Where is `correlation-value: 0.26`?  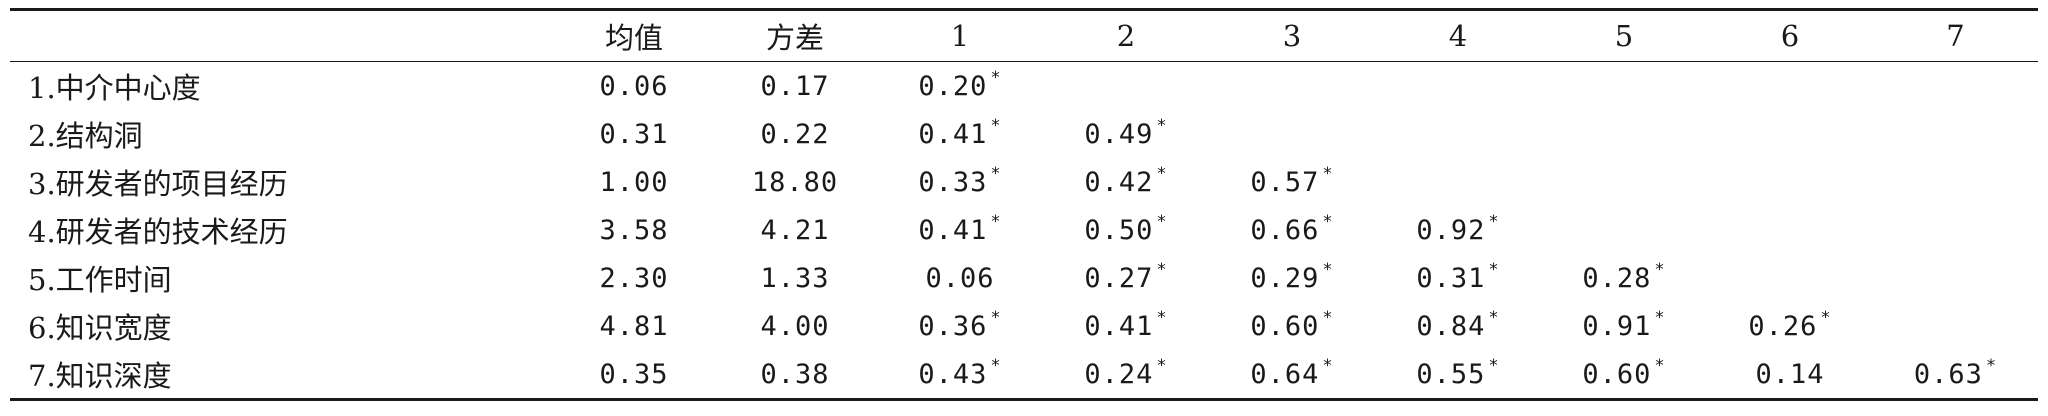
correlation-value: 0.26 is located at coordinates (1783, 326).